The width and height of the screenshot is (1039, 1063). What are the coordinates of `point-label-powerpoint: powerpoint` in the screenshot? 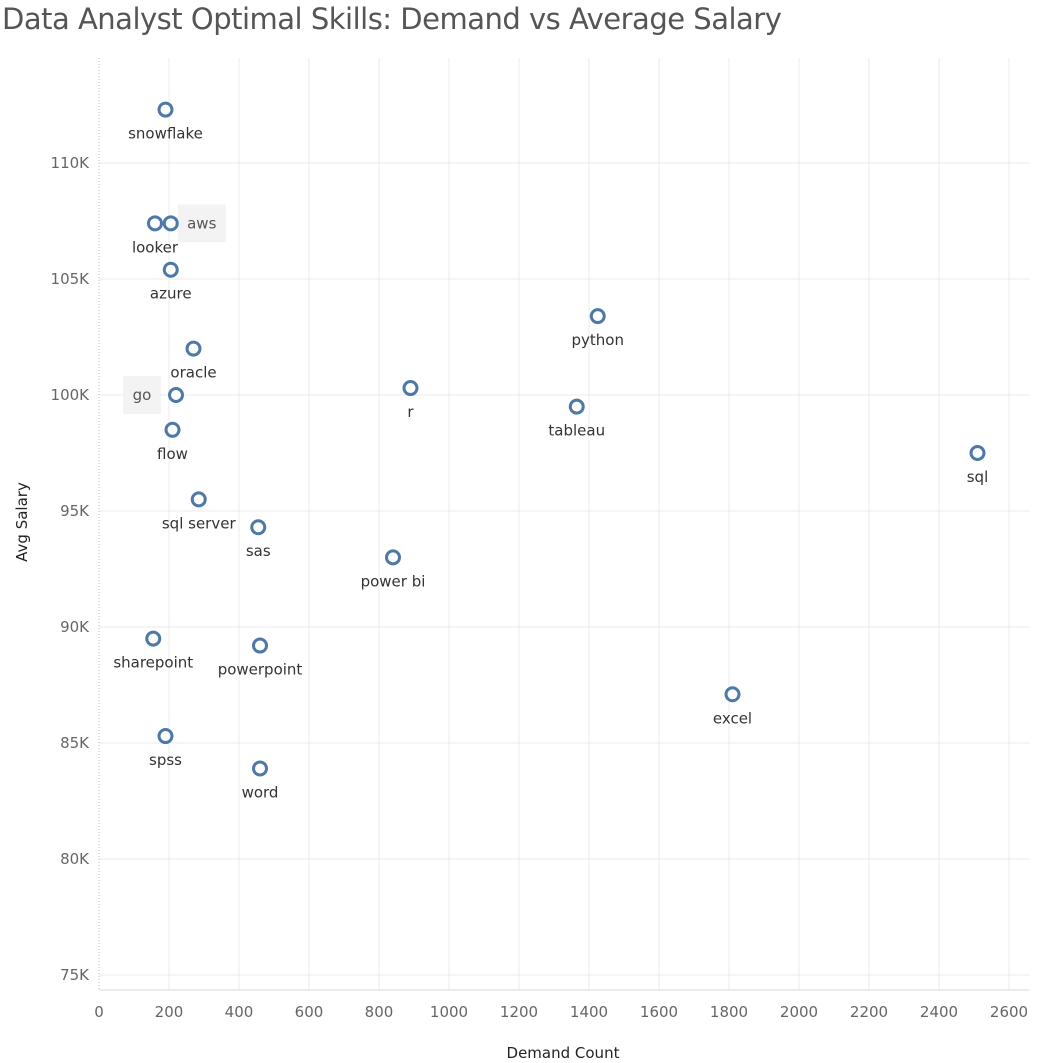 It's located at (260, 670).